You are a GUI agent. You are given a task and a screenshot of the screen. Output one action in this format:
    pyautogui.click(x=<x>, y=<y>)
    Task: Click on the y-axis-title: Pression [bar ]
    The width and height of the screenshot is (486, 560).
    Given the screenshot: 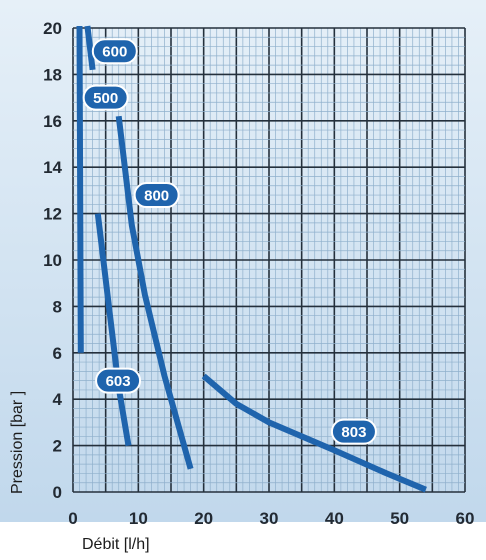 What is the action you would take?
    pyautogui.click(x=17, y=442)
    